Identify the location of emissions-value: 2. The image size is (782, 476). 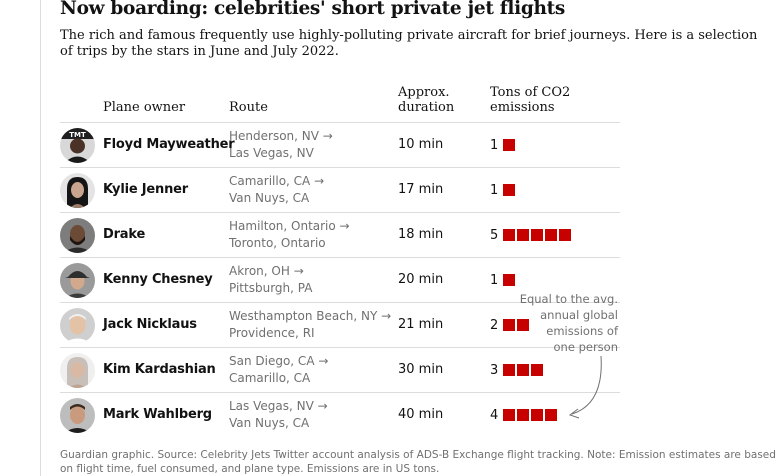
(494, 325).